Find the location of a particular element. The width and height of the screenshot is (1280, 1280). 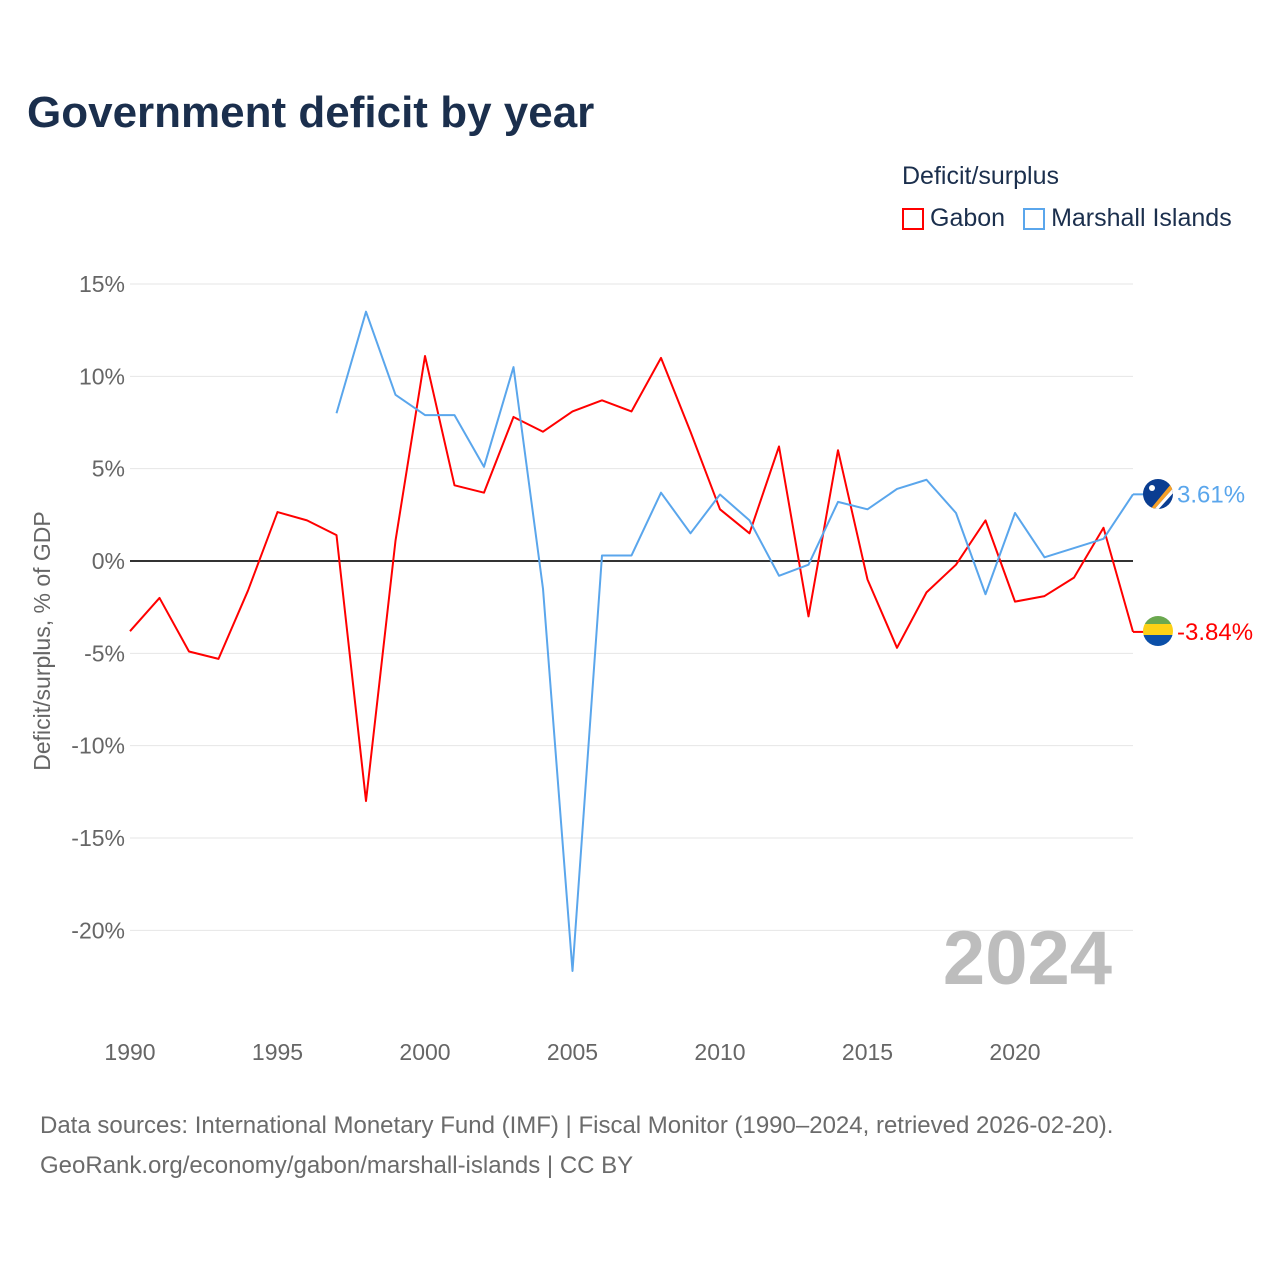

x-tick-label: 1995 is located at coordinates (277, 1052).